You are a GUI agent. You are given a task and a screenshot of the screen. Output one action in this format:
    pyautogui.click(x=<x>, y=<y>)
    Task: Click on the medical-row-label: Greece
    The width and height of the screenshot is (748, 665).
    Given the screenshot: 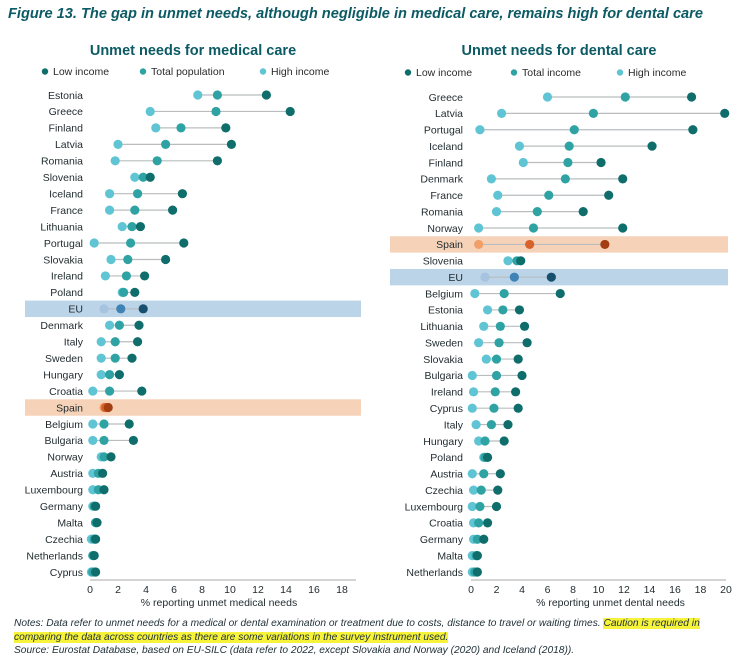 What is the action you would take?
    pyautogui.click(x=66, y=112)
    